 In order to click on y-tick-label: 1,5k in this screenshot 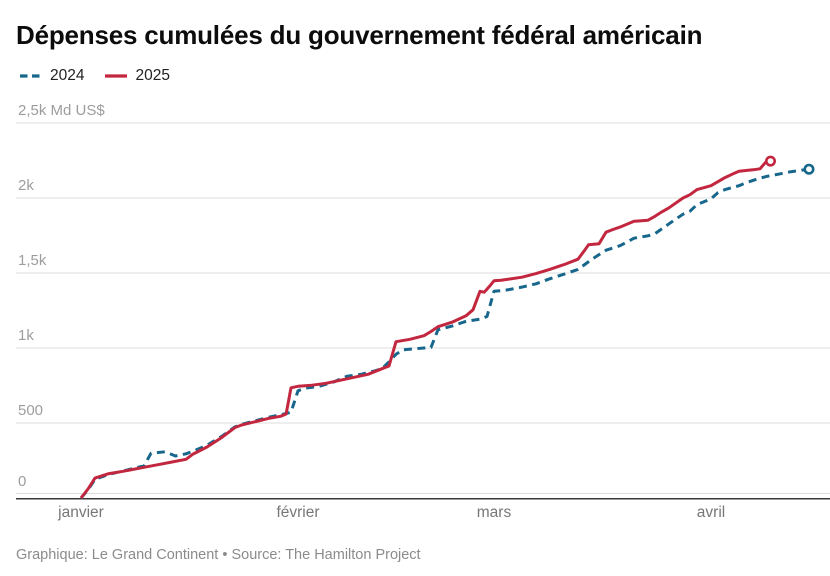, I will do `click(32, 260)`.